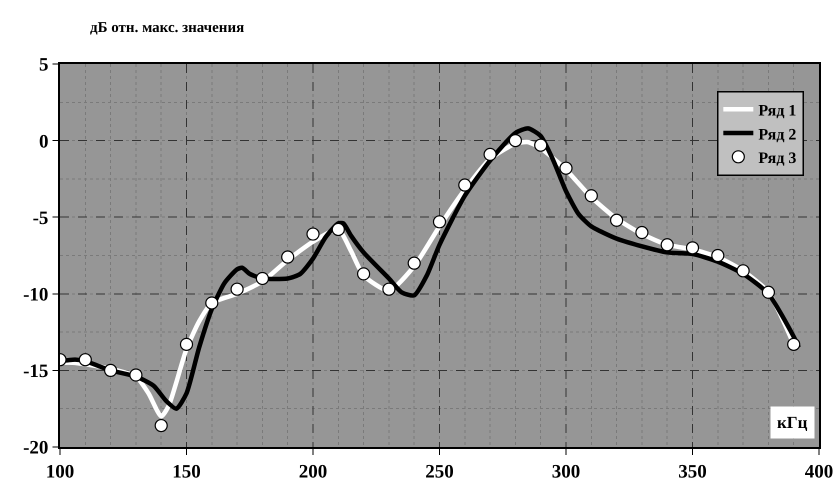 This screenshot has height=491, width=836. I want to click on x-tick-label: 200, so click(313, 472).